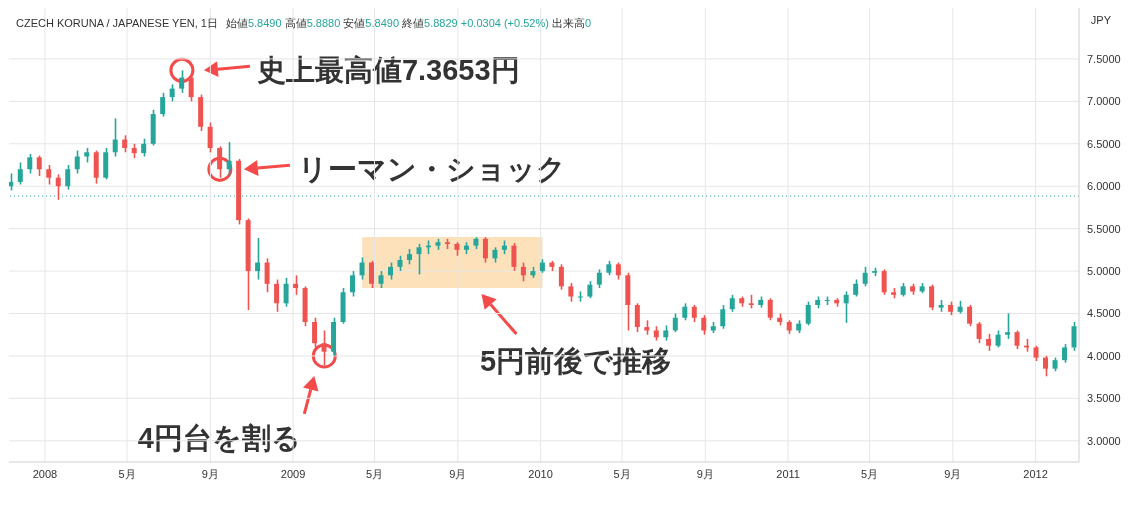  I want to click on y-tick-label: 7.0000, so click(1104, 101).